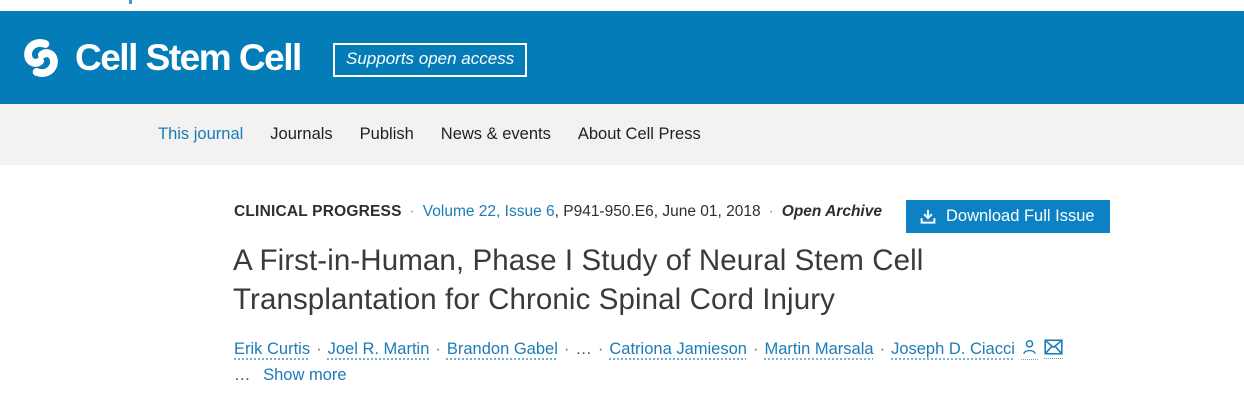 The image size is (1244, 407). I want to click on download-button-label: Download Full Issue, so click(1020, 216).